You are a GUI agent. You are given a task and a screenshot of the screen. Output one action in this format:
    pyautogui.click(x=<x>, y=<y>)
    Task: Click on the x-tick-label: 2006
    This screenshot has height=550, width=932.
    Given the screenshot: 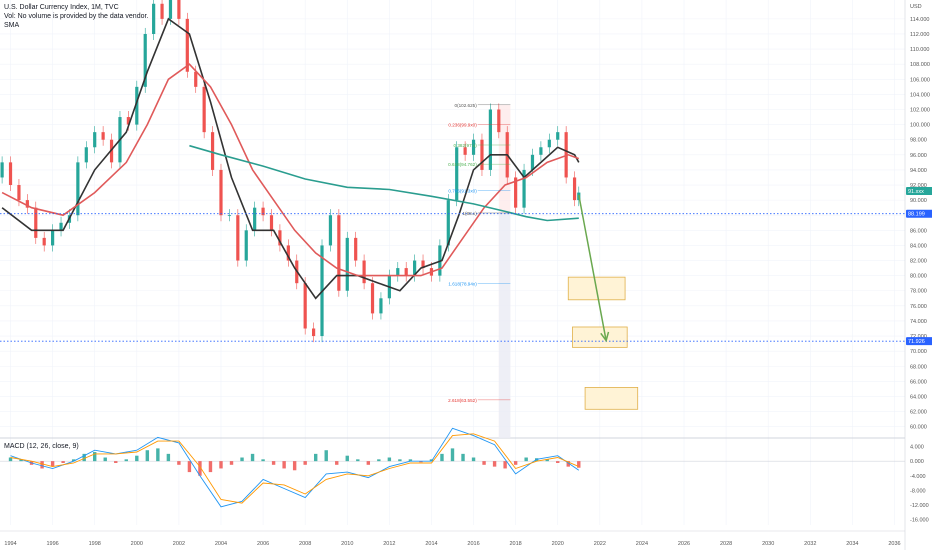 What is the action you would take?
    pyautogui.click(x=263, y=544)
    